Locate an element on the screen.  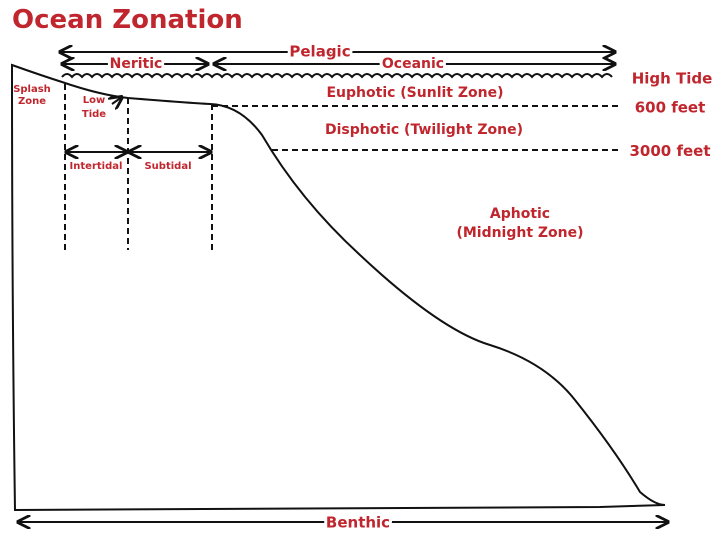
low-tide-label: Low Tide is located at coordinates (94, 107).